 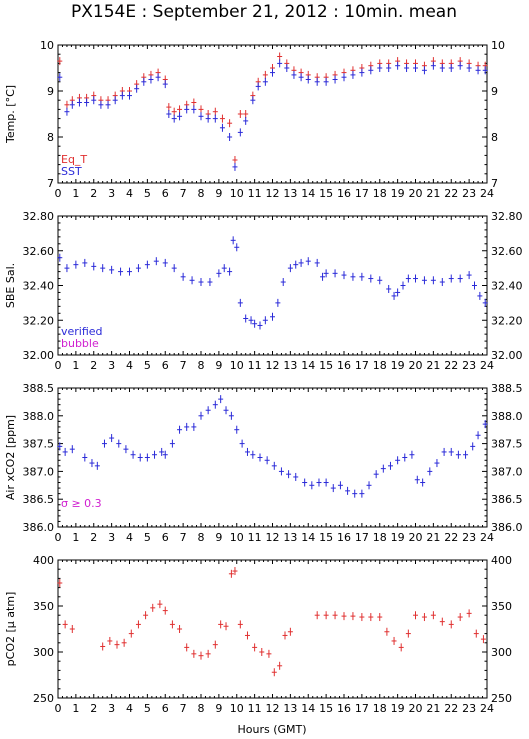 What do you see at coordinates (380, 537) in the screenshot?
I see `x-tick-label: 18` at bounding box center [380, 537].